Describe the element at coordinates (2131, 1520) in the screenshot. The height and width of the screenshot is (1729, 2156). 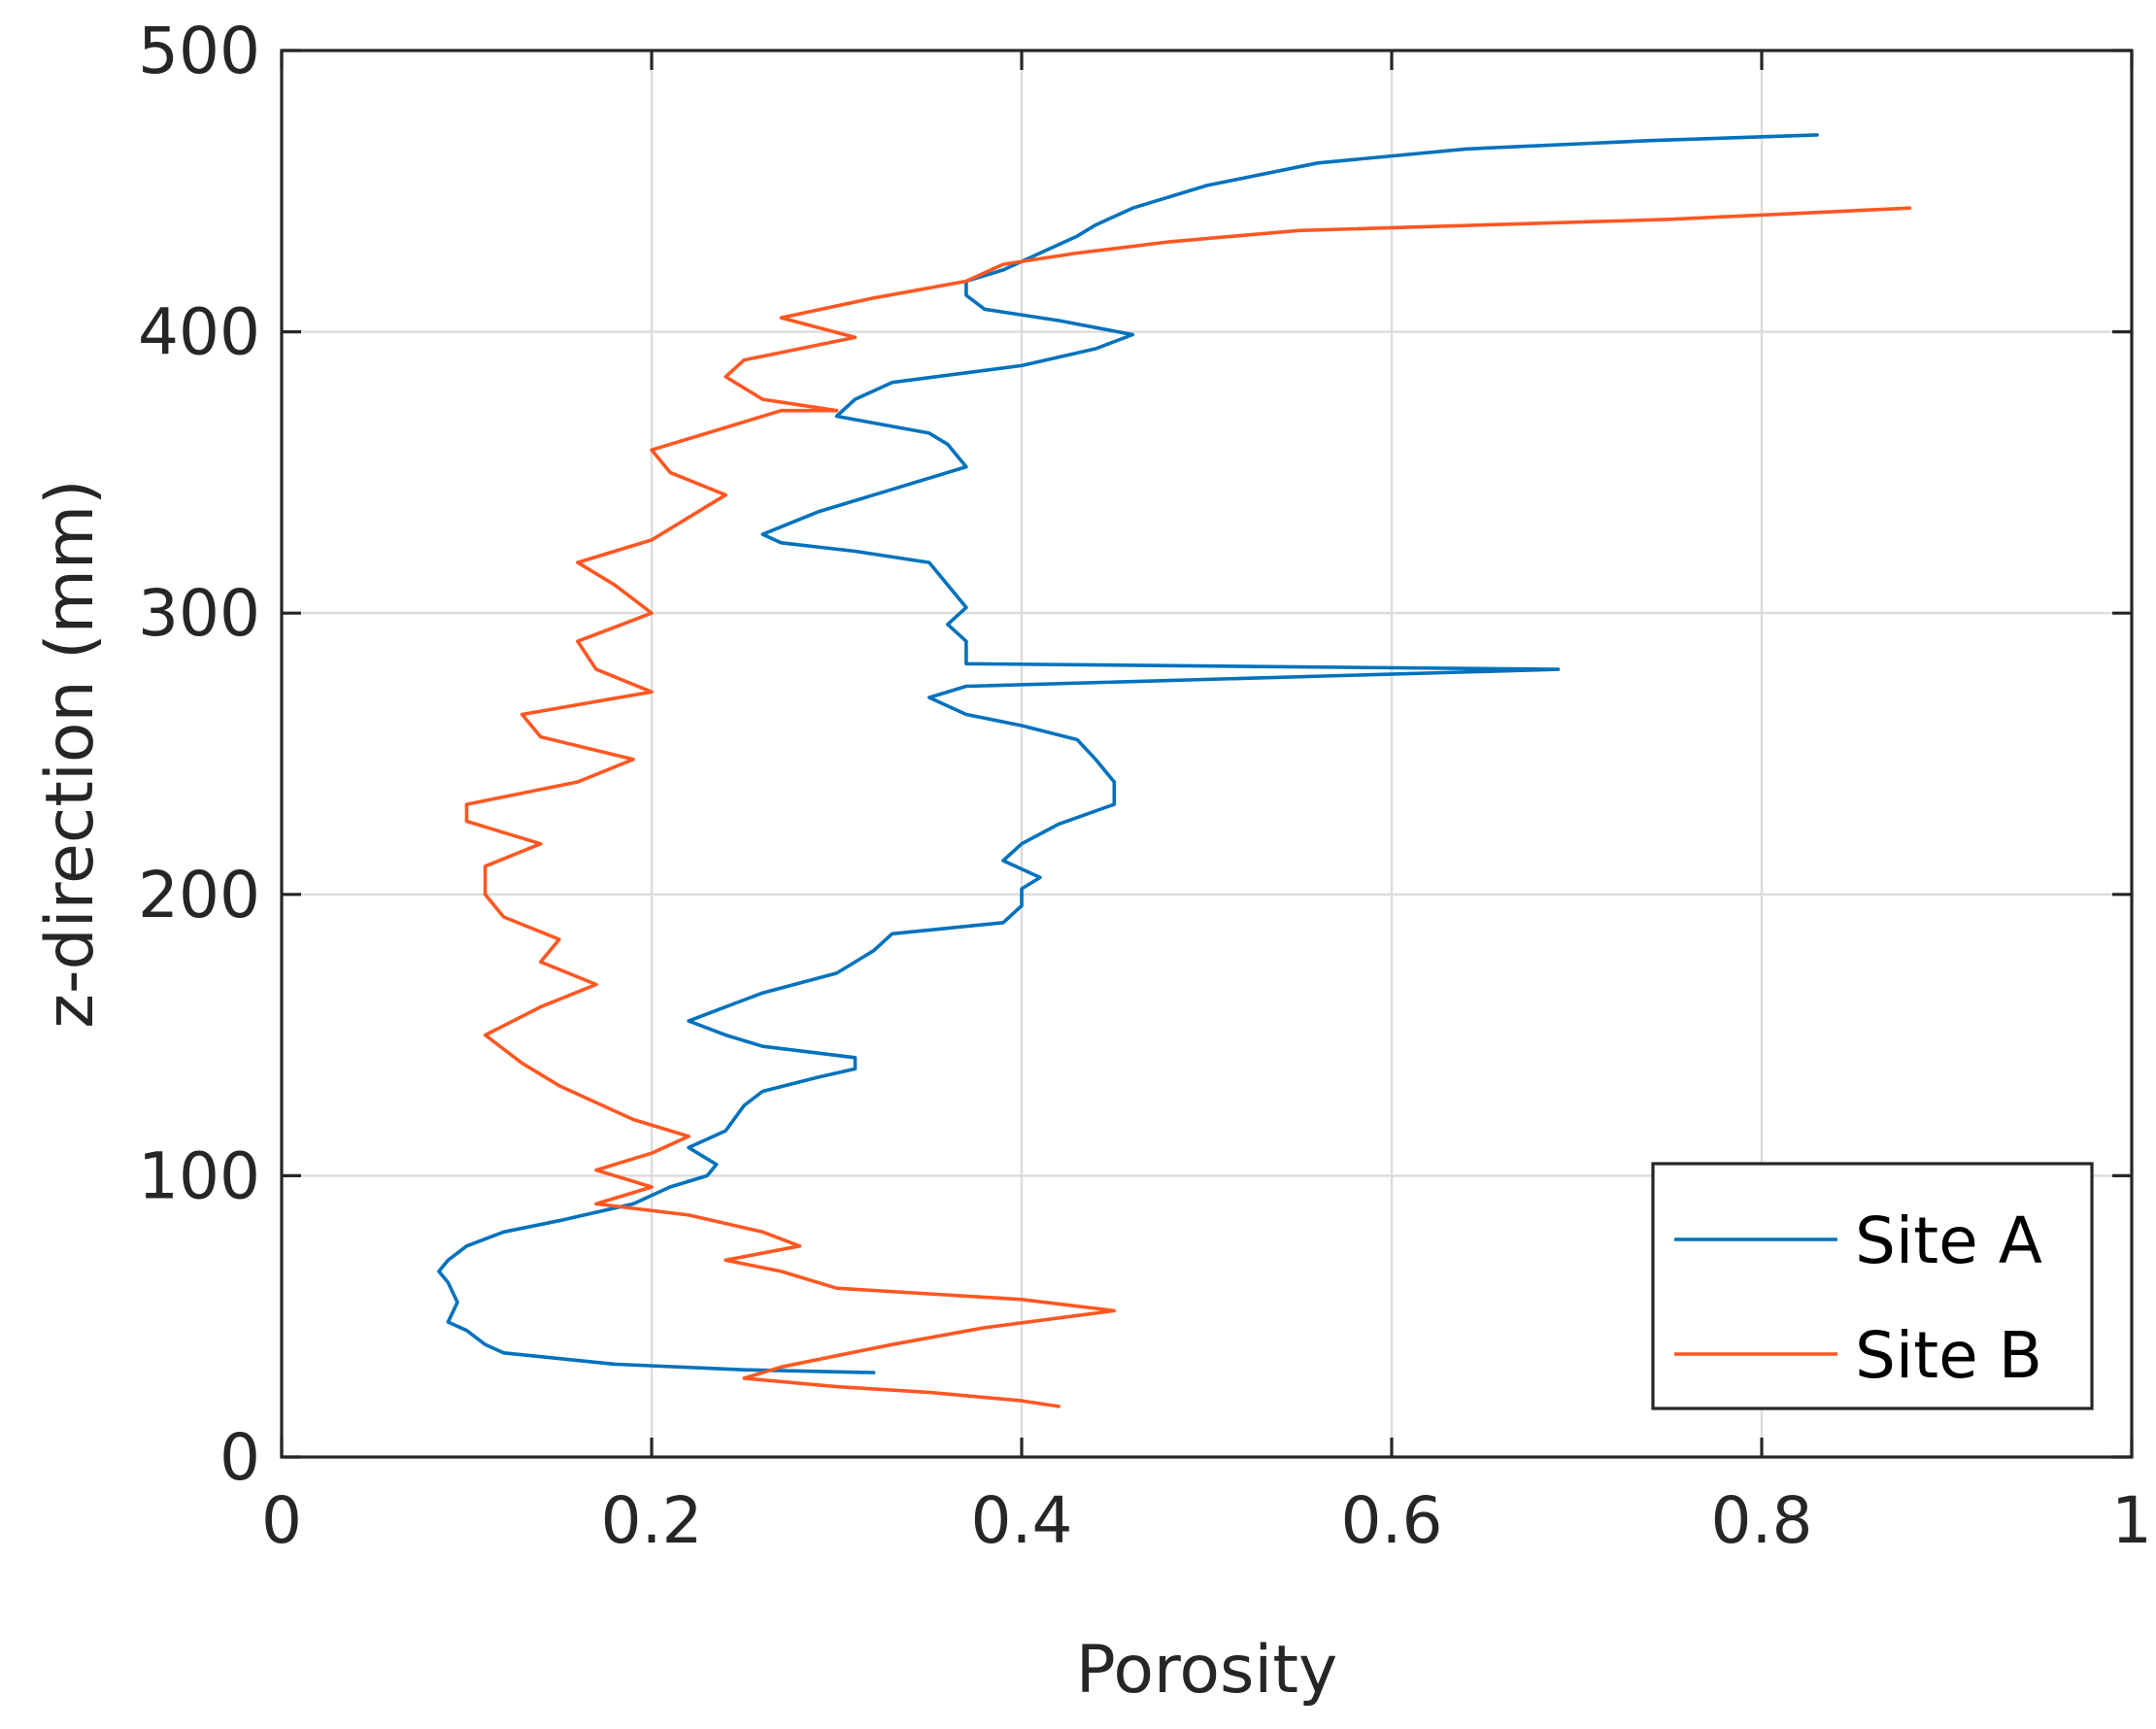
I see `x-tick-label: 1` at that location.